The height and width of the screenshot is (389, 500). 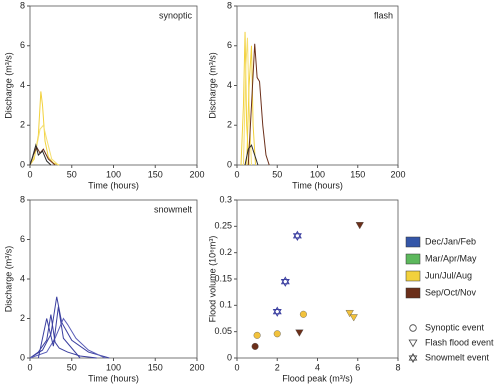 What do you see at coordinates (448, 275) in the screenshot?
I see `legend-label: Jun/Jul/Aug` at bounding box center [448, 275].